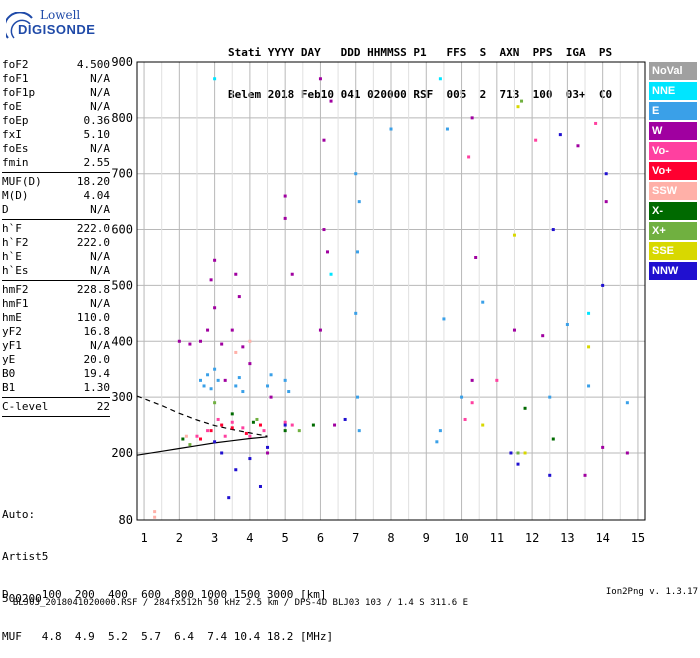  I want to click on param-name: h`Es, so click(15, 270).